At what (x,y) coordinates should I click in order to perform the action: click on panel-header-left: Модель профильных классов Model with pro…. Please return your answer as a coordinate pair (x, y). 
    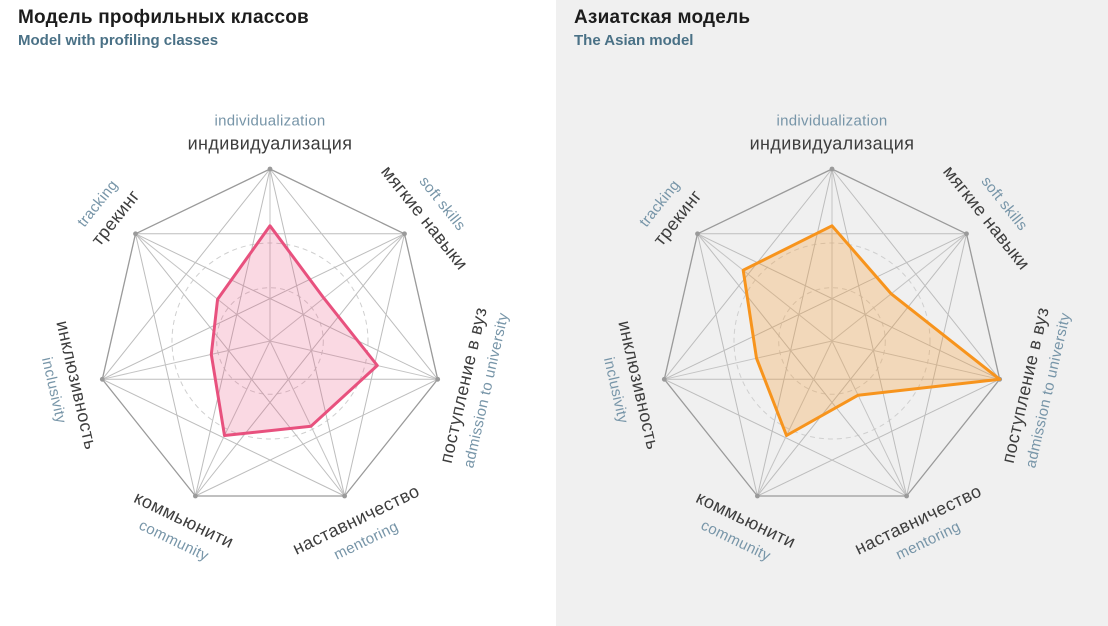
    Looking at the image, I should click on (270, 27).